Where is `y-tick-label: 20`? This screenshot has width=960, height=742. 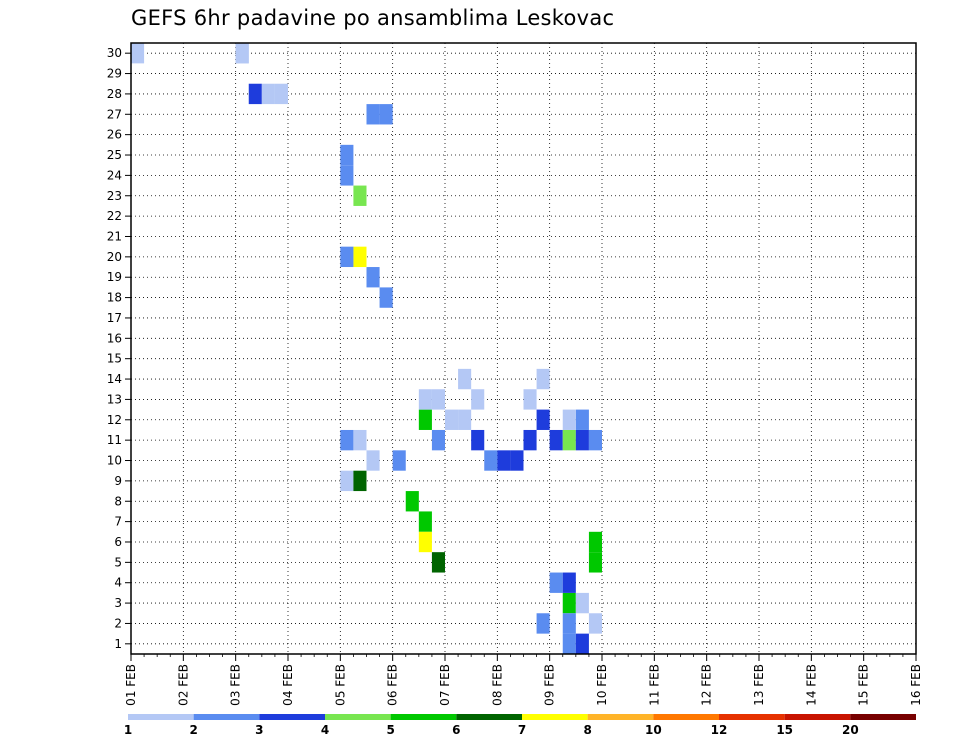
y-tick-label: 20 is located at coordinates (114, 257).